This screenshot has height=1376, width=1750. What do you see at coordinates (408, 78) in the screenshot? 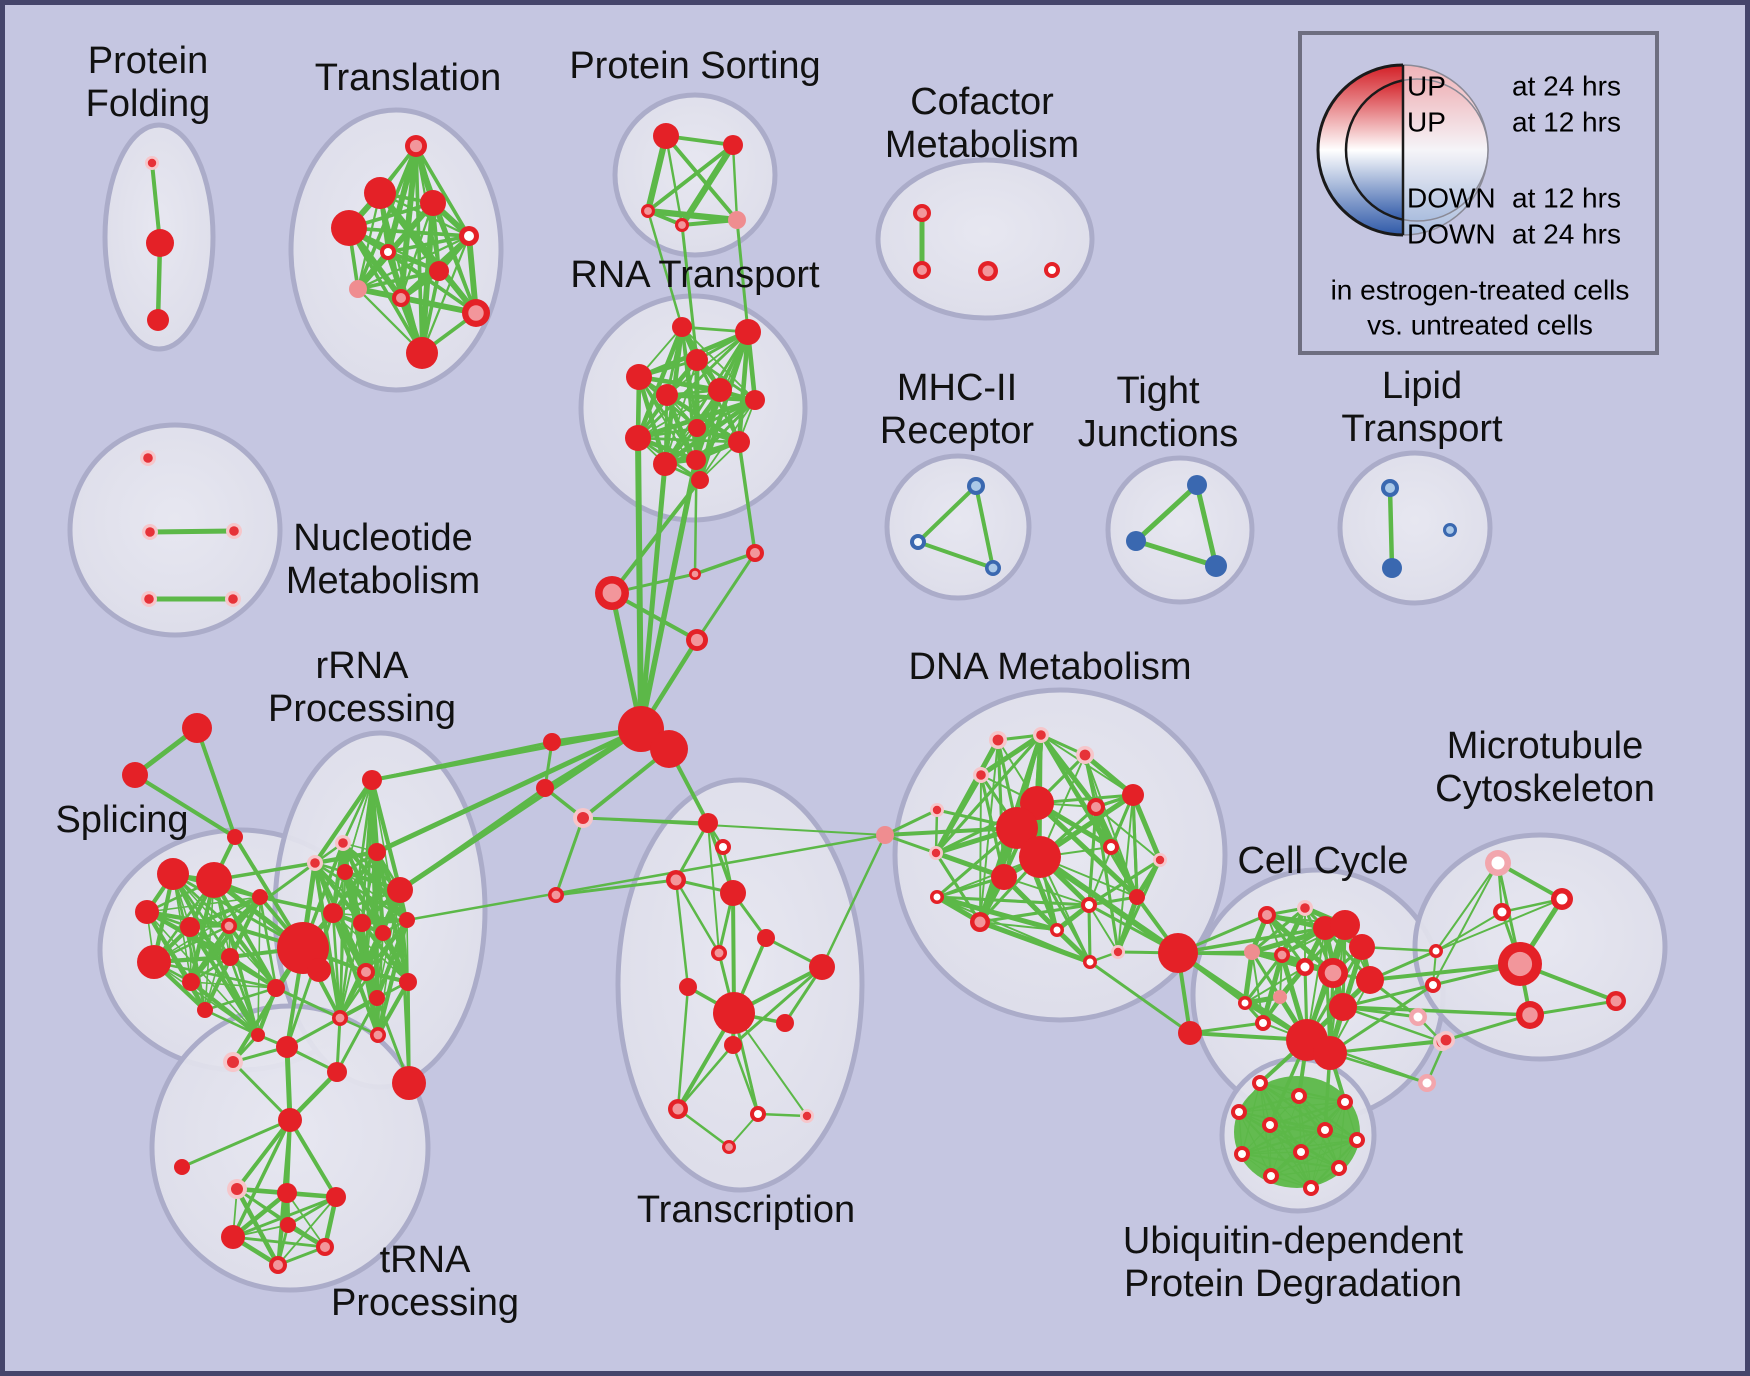
I see `cluster-label-tl: Translation` at bounding box center [408, 78].